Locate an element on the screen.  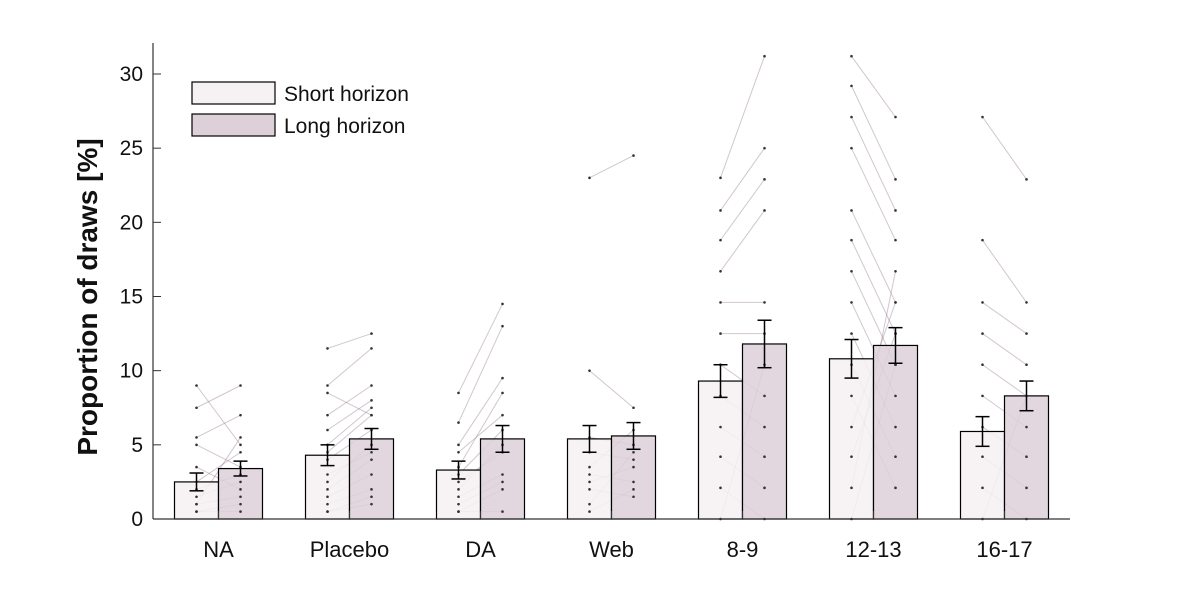
y-tick-label: 30 is located at coordinates (131, 74).